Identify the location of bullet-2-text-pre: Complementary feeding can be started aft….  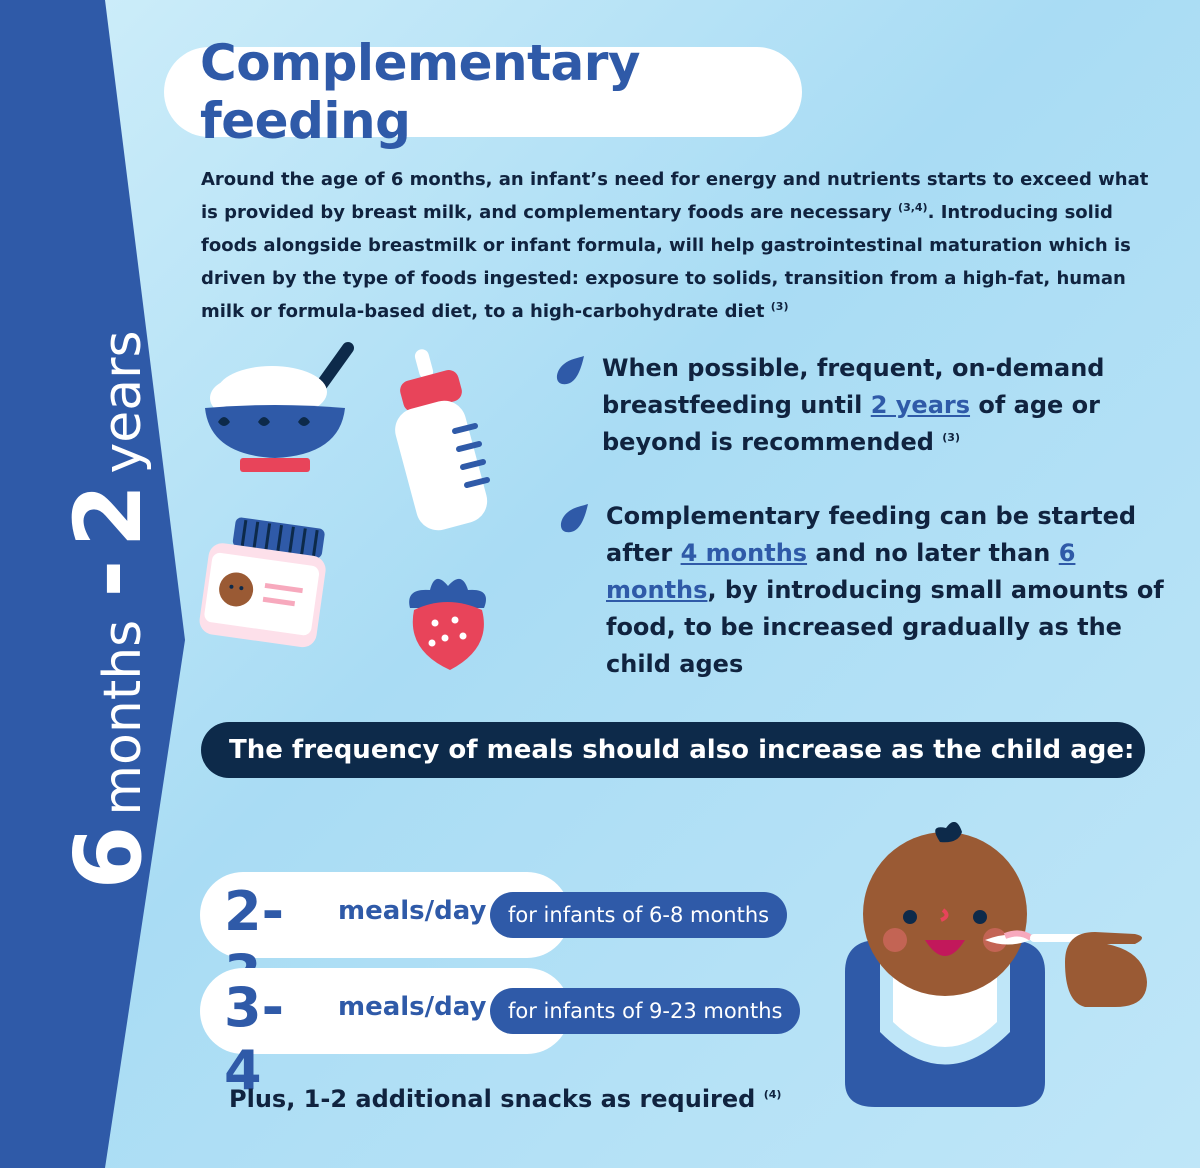
(871, 534).